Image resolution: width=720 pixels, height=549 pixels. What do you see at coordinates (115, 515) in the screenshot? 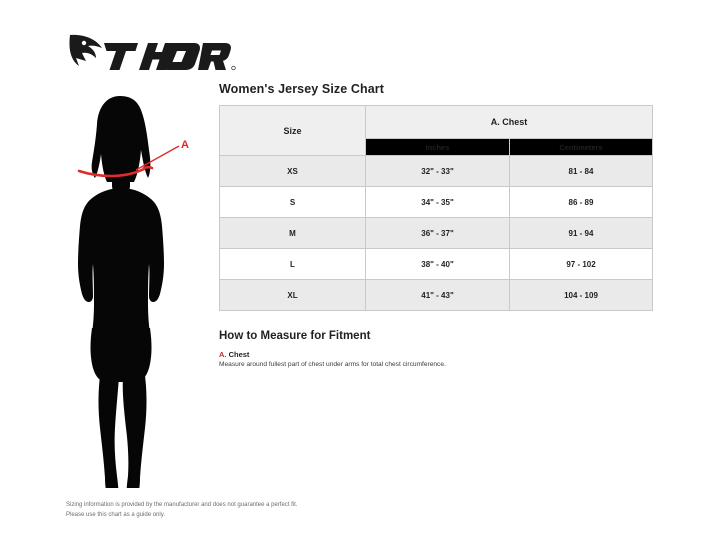
I see `disclaimer-line-2: Please use this chart as a guide only.` at bounding box center [115, 515].